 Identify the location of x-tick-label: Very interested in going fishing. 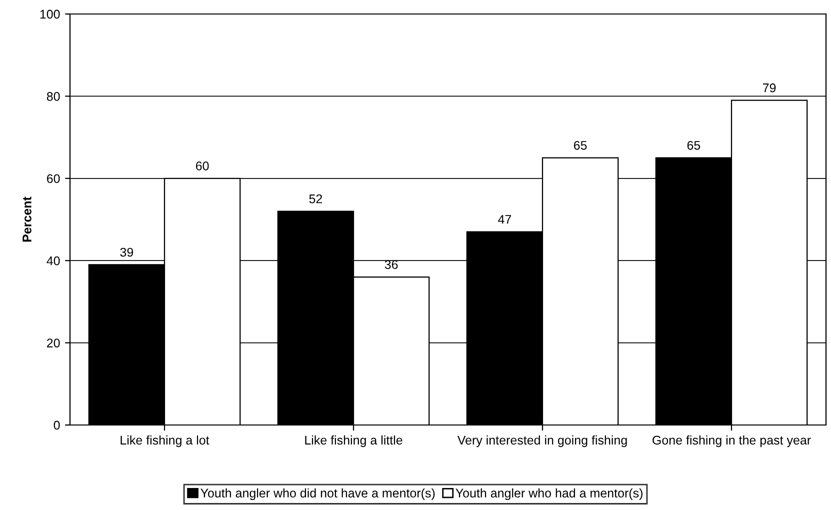
(542, 441).